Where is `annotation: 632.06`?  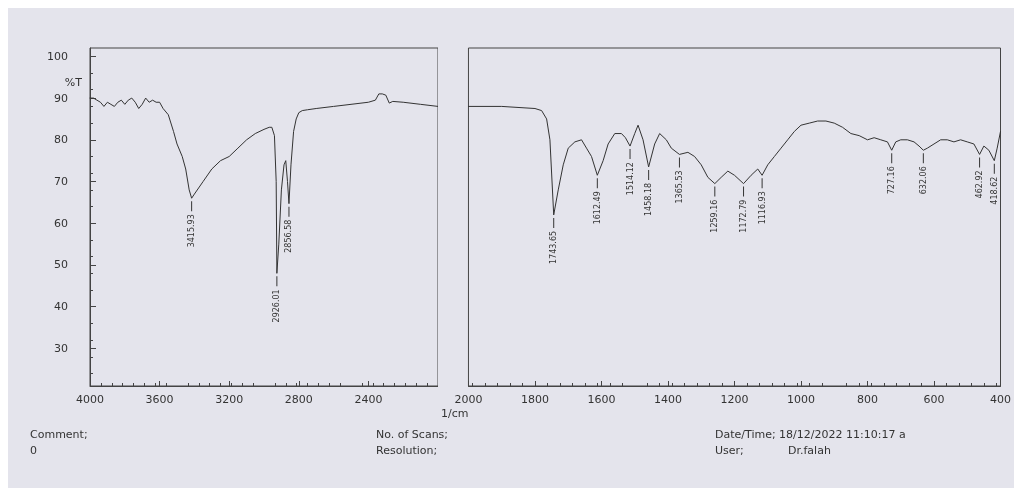
annotation: 632.06 is located at coordinates (923, 180).